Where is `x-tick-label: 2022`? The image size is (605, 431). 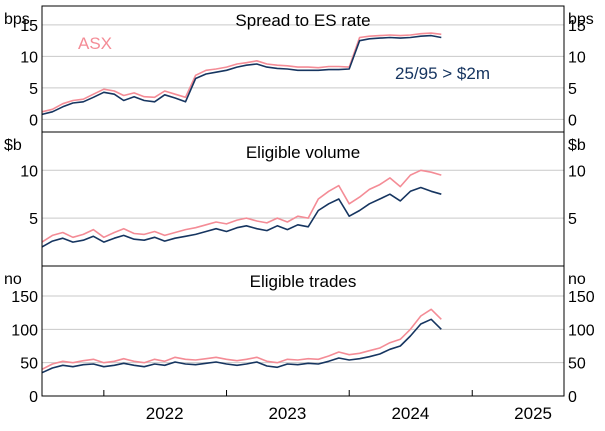
x-tick-label: 2022 is located at coordinates (165, 413).